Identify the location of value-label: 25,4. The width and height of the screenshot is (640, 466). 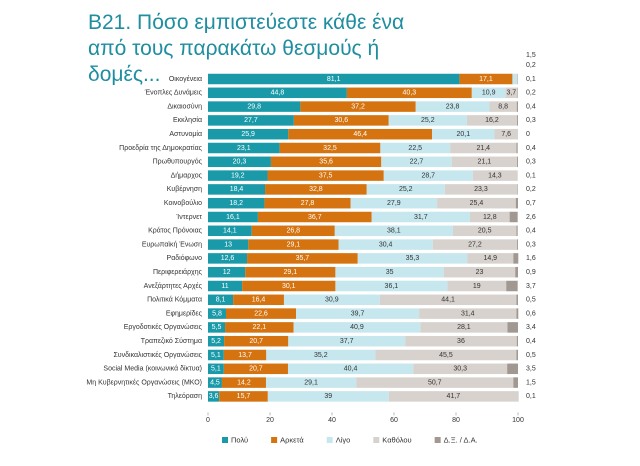
(477, 203).